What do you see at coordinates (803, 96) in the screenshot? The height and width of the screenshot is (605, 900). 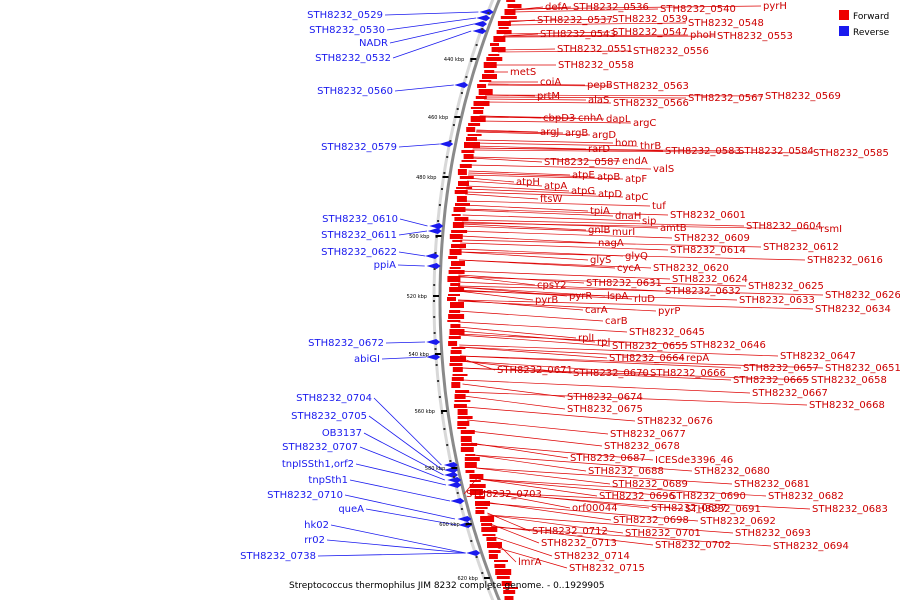 I see `forward-label-sth8232-0569: STH8232_0569` at bounding box center [803, 96].